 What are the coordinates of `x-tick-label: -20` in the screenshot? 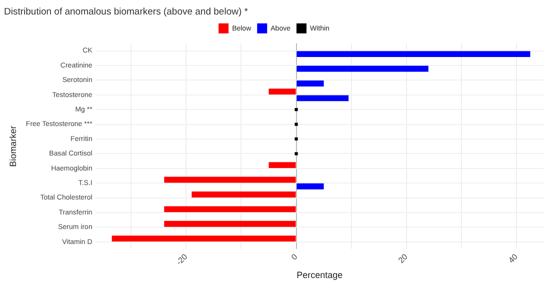 It's located at (182, 259).